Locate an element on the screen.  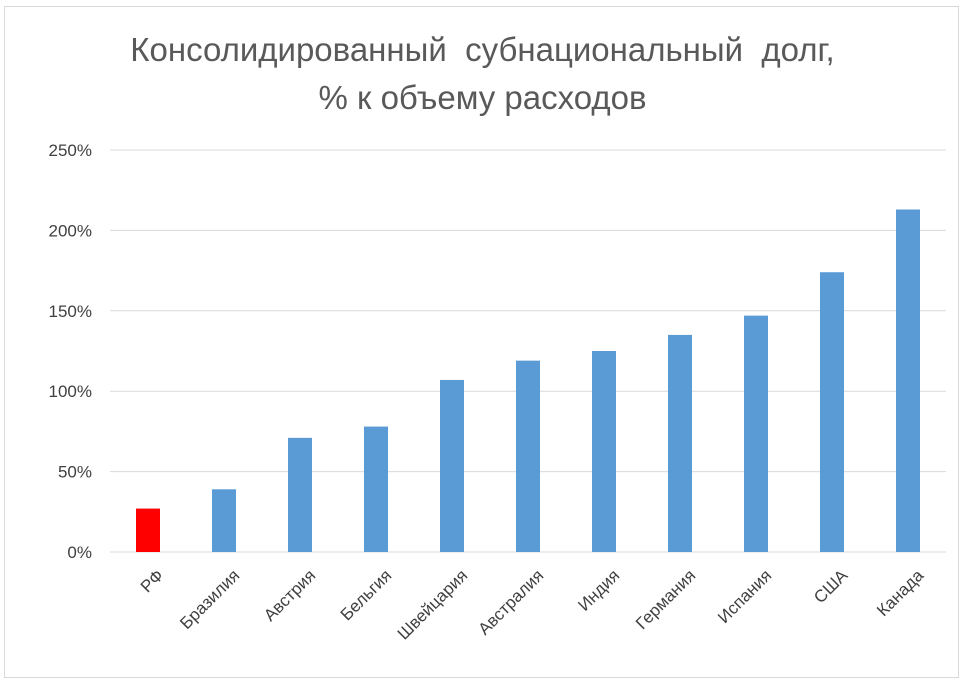
x-tick-label: Австралия is located at coordinates (510, 602).